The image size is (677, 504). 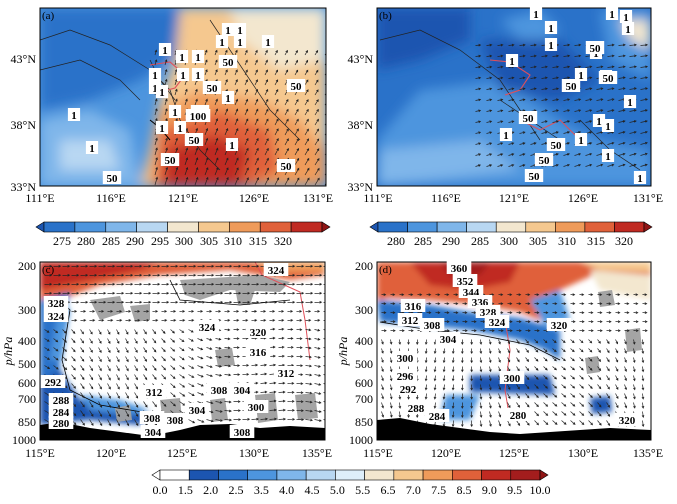 What do you see at coordinates (53, 382) in the screenshot?
I see `panel-c-contour-label-15: 292` at bounding box center [53, 382].